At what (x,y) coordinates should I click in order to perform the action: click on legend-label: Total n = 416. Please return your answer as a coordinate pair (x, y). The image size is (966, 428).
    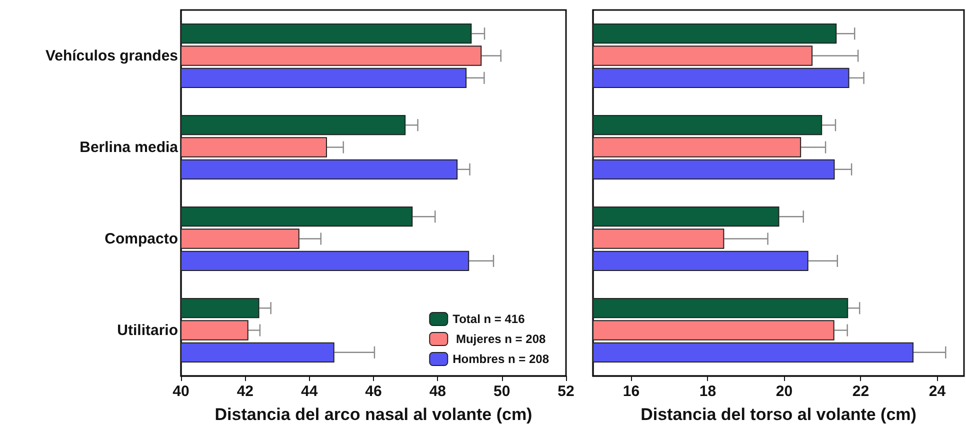
    Looking at the image, I should click on (489, 319).